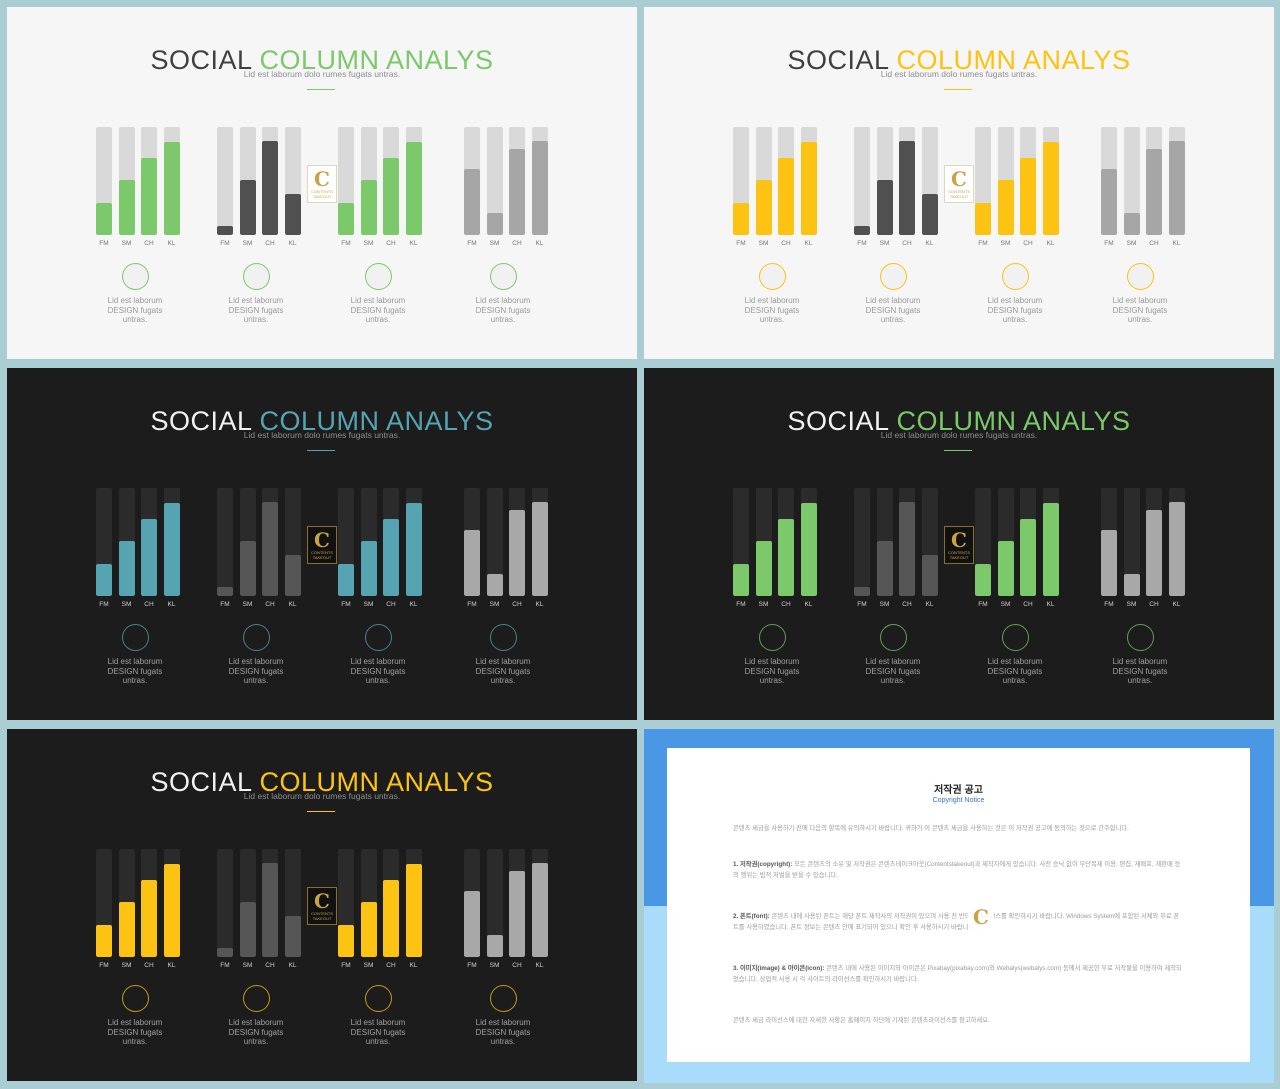 This screenshot has width=1280, height=1089. Describe the element at coordinates (958, 800) in the screenshot. I see `copyright-subtitle: Copyright Notice` at that location.